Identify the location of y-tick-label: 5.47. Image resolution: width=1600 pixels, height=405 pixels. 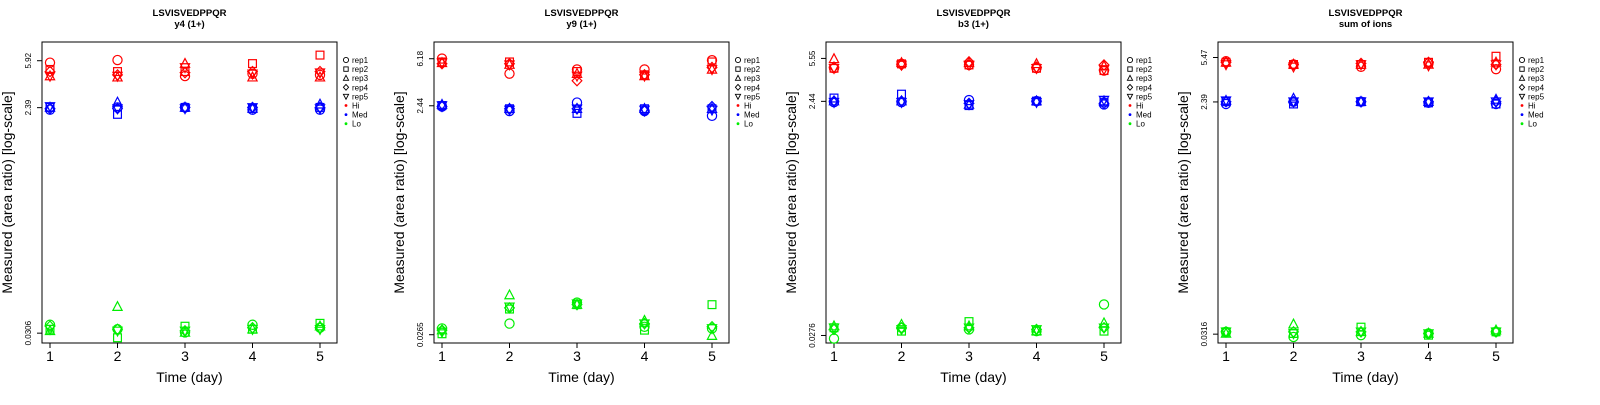
(1204, 57).